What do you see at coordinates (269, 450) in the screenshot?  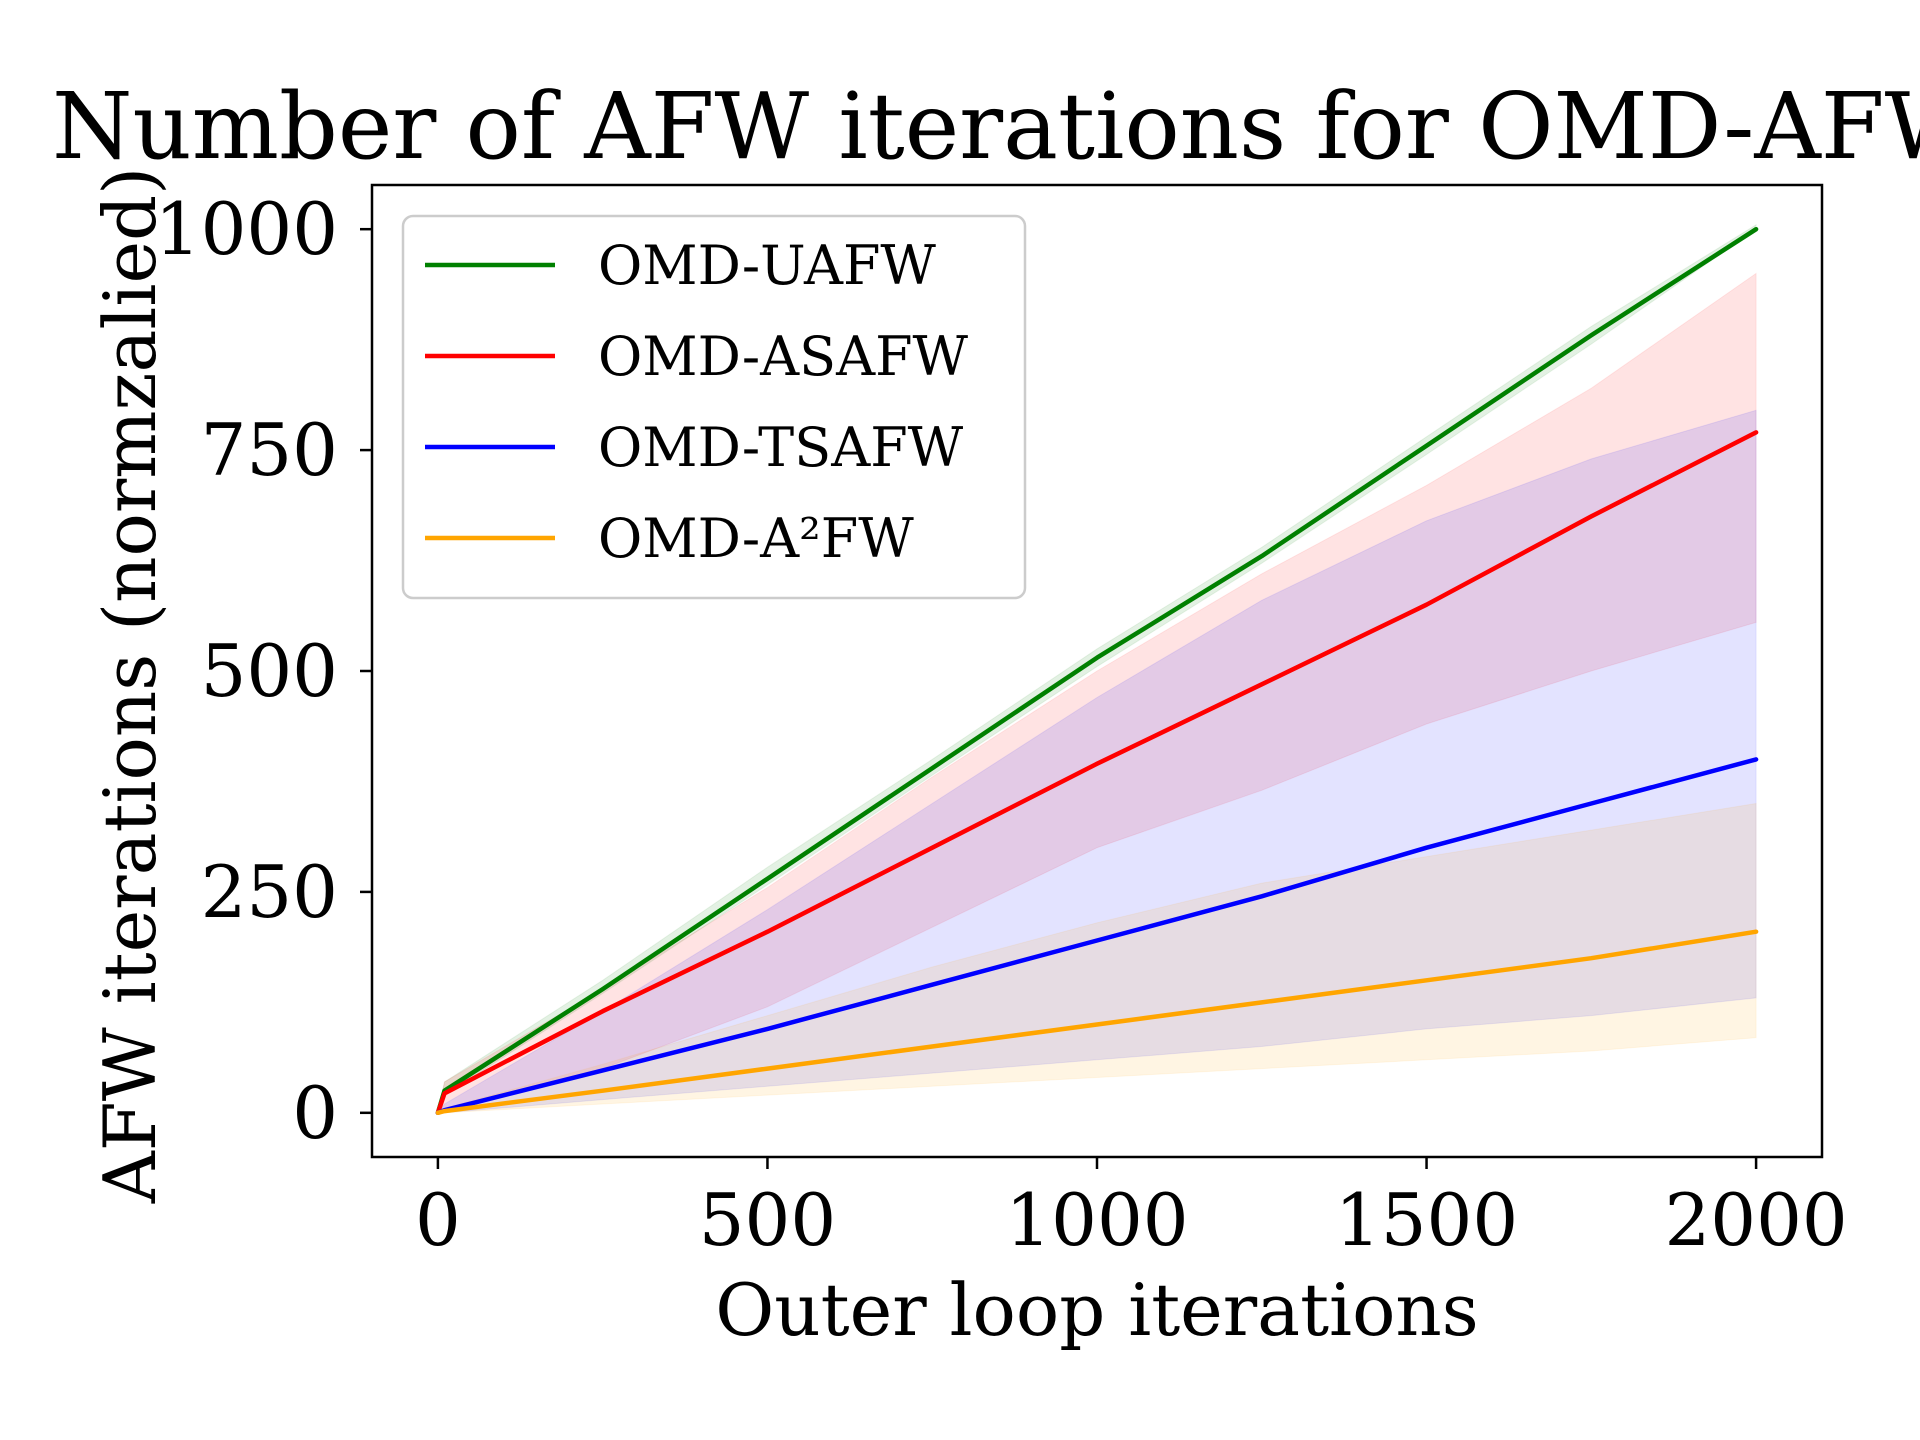 I see `y-tick-label: 750` at bounding box center [269, 450].